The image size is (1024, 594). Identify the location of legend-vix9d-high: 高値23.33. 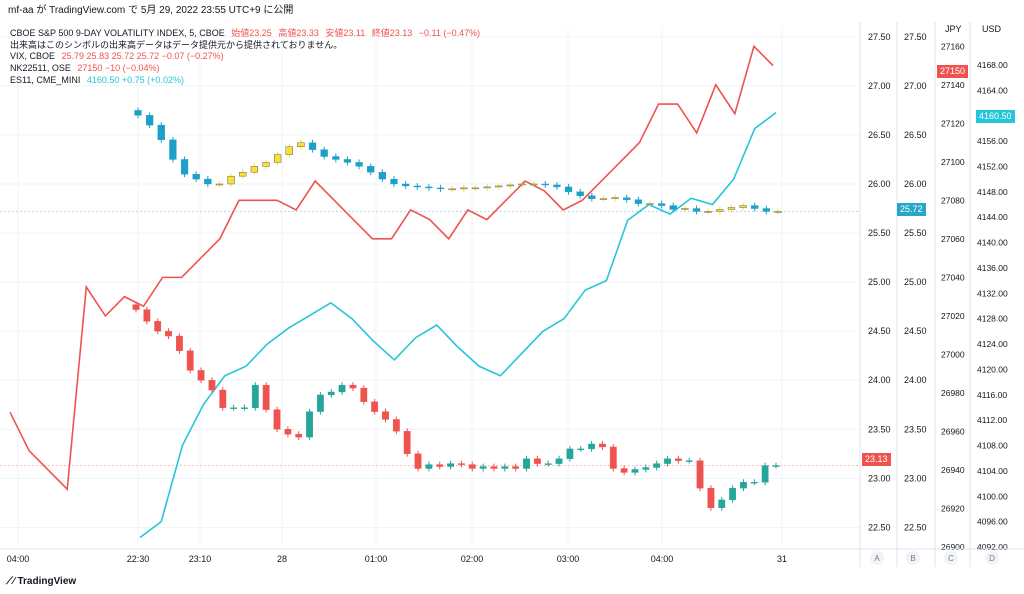
(298, 33).